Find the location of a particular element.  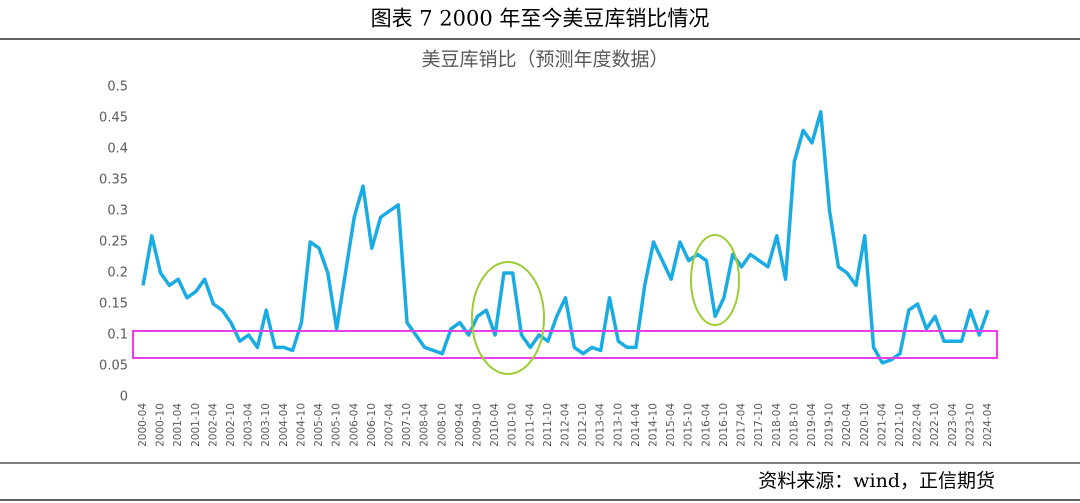

x-tick-label: 2022-10 is located at coordinates (935, 425).